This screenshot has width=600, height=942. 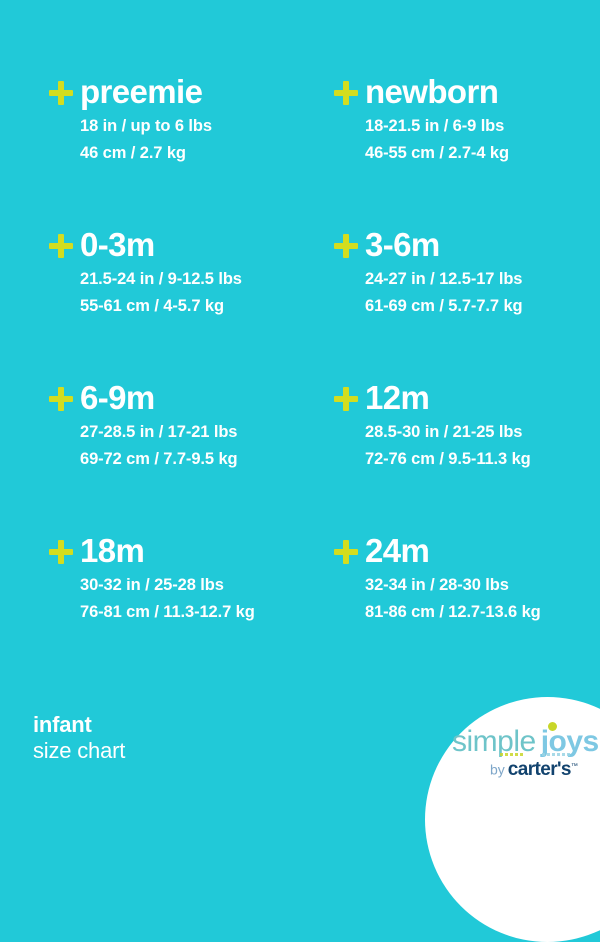 I want to click on brand-carters-text: carter's, so click(x=539, y=769).